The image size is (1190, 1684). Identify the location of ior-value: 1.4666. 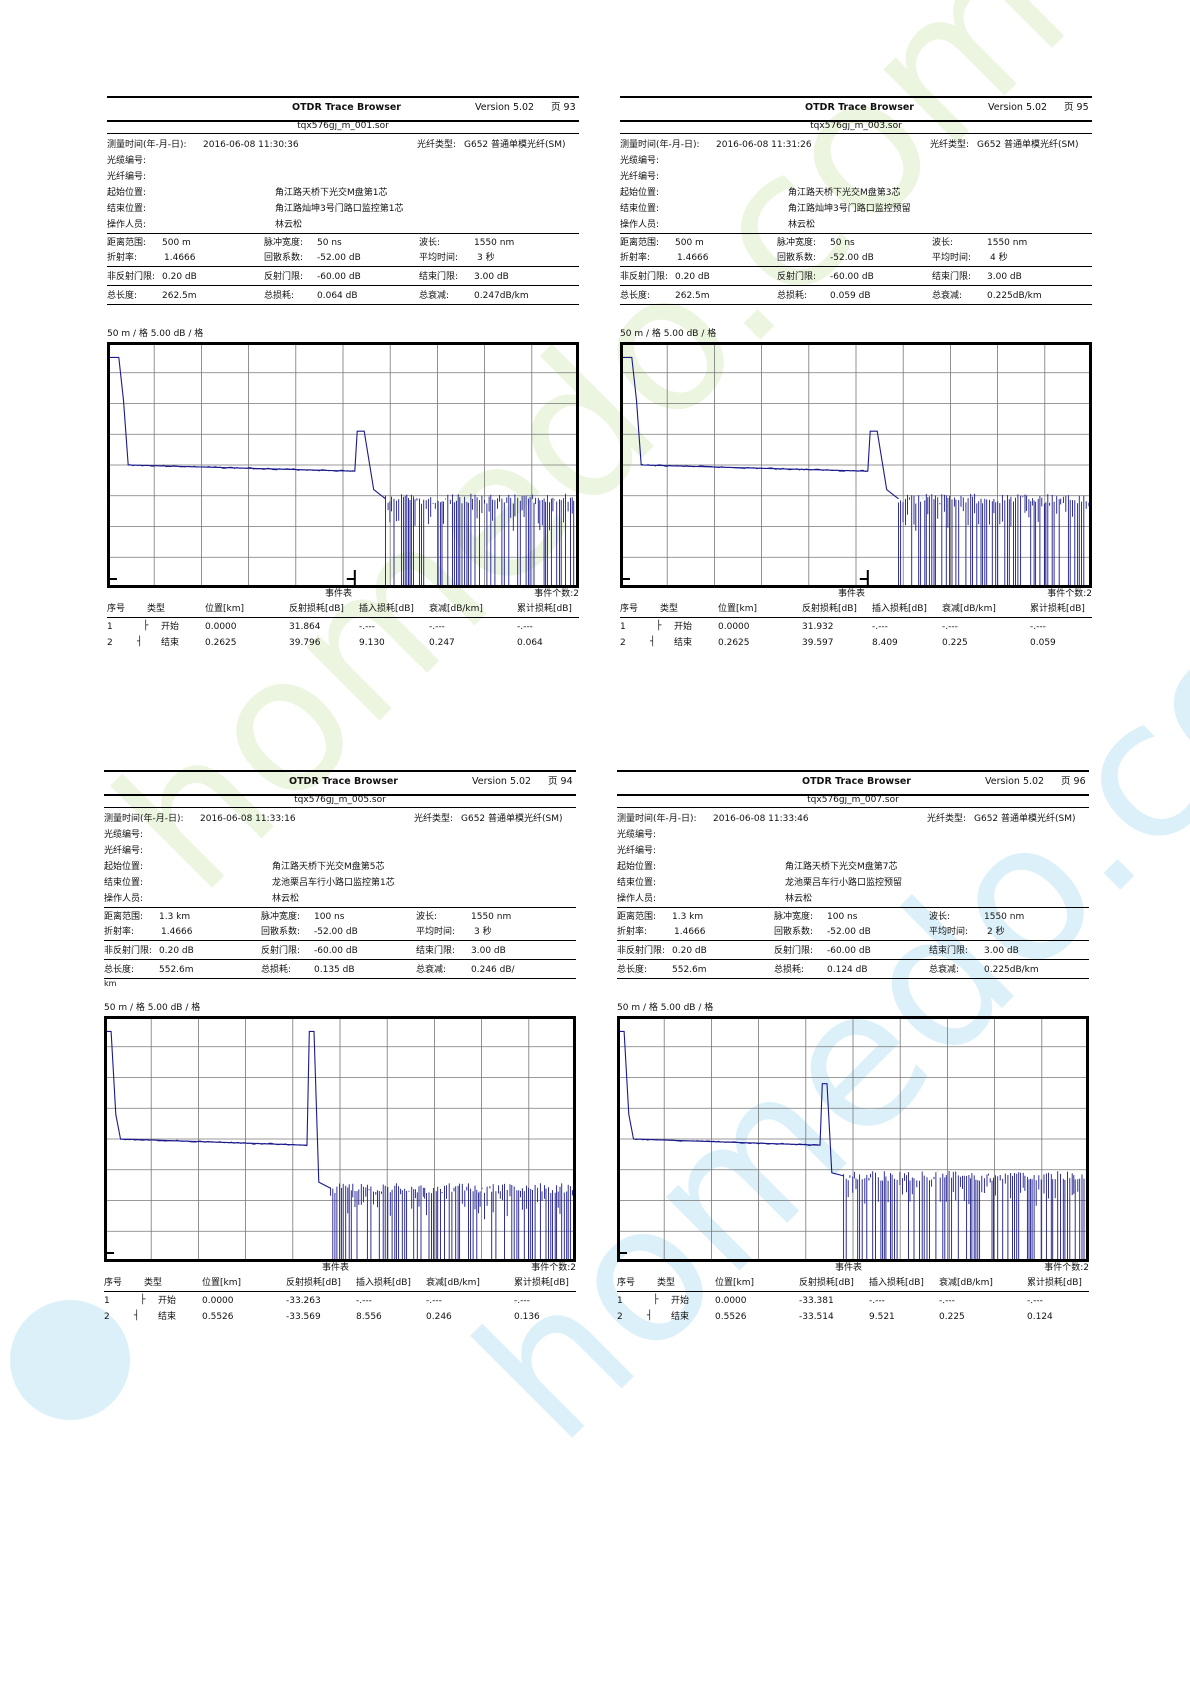
(690, 932).